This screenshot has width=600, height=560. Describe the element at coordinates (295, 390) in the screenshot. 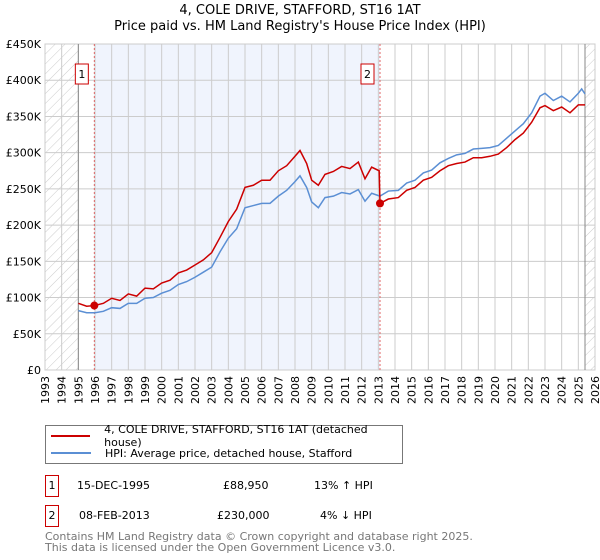

I see `x-tick-label: 2008` at that location.